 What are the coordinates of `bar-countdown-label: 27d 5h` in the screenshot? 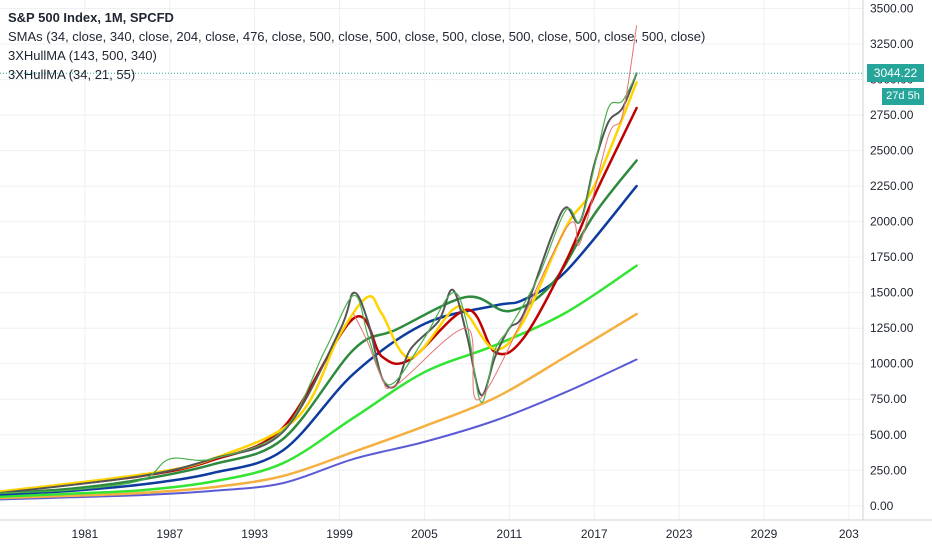 It's located at (903, 96).